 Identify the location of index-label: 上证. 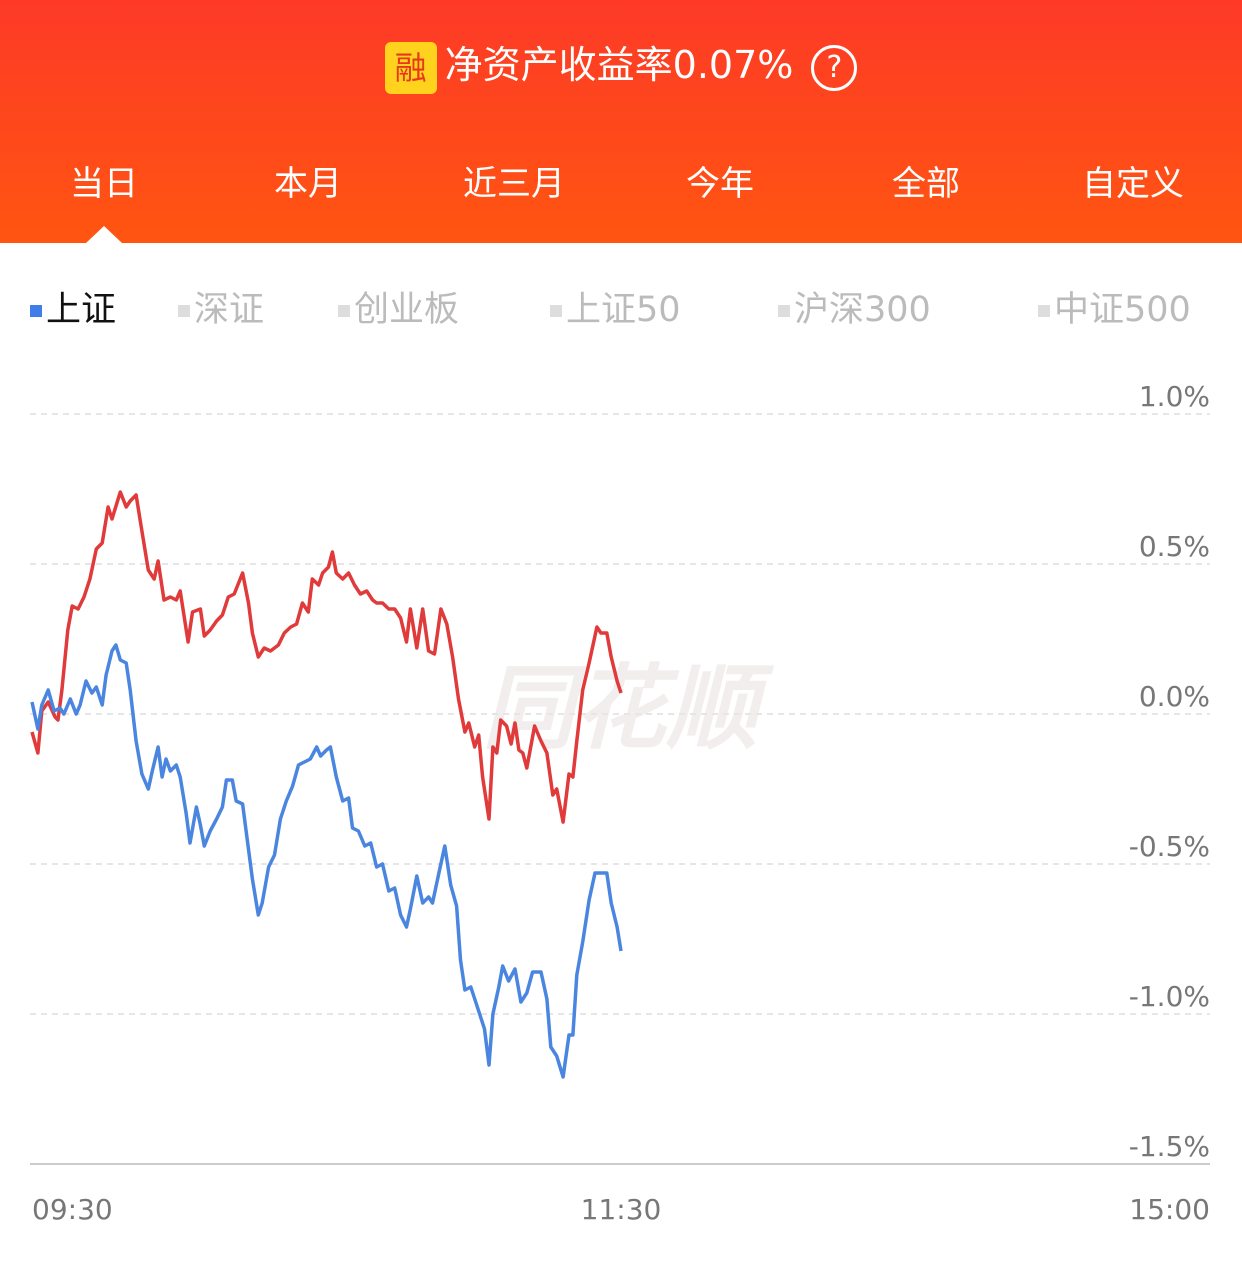
(81, 310).